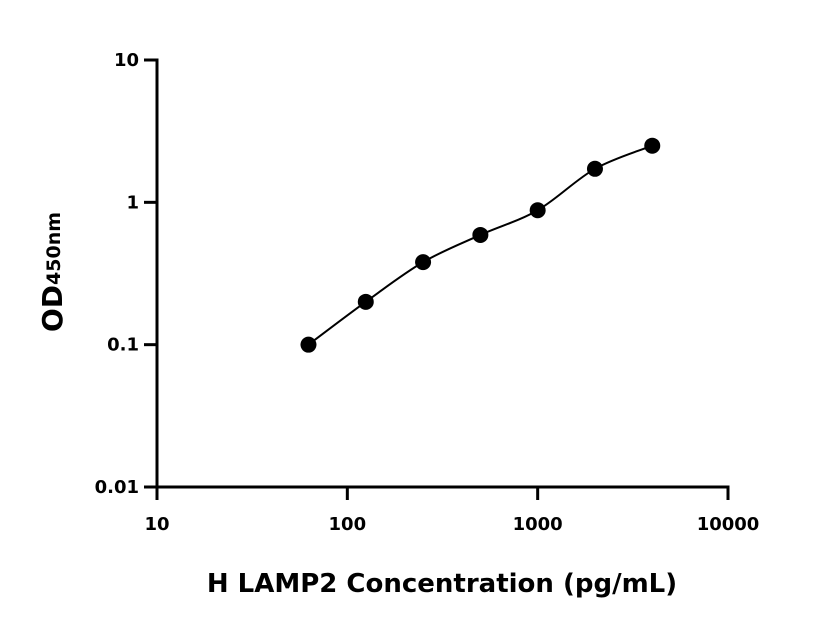 Image resolution: width=816 pixels, height=640 pixels. Describe the element at coordinates (117, 487) in the screenshot. I see `y-tick-label: 0.01` at that location.